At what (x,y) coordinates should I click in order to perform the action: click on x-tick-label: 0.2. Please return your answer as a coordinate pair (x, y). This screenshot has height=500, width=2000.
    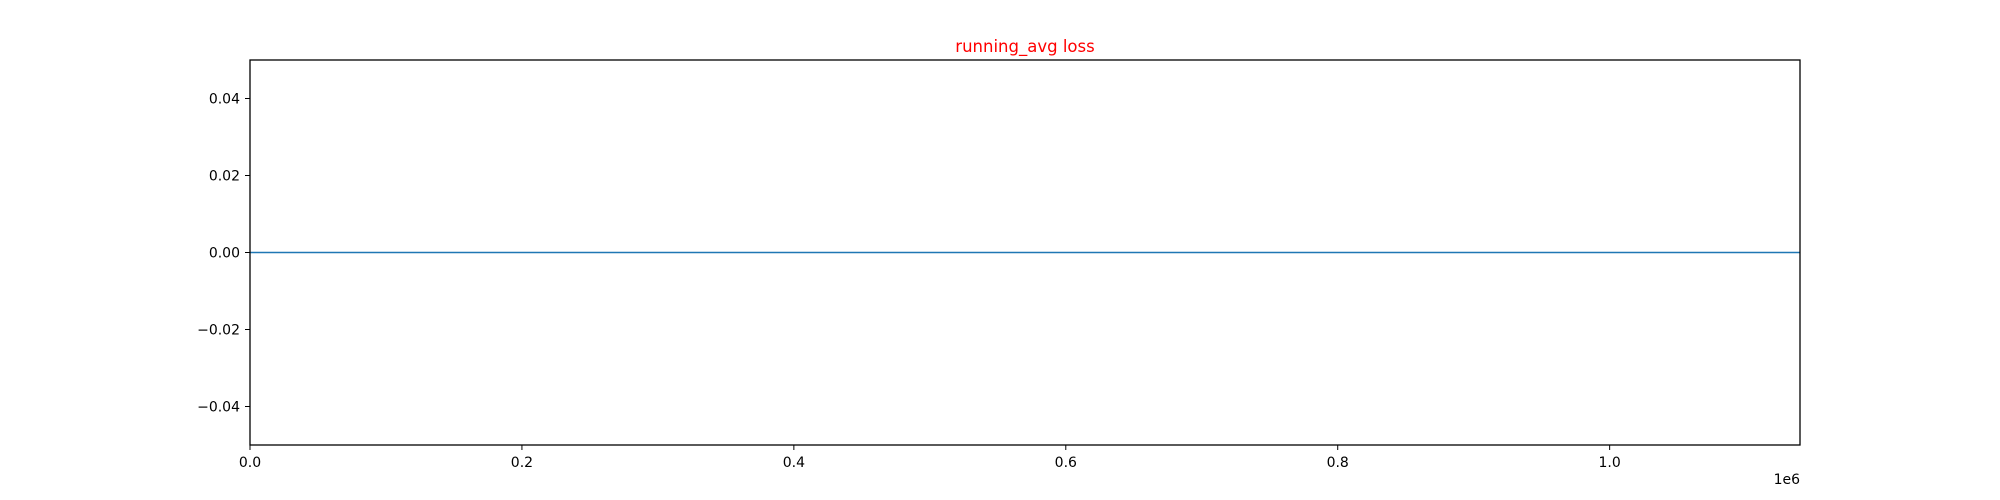
    Looking at the image, I should click on (522, 463).